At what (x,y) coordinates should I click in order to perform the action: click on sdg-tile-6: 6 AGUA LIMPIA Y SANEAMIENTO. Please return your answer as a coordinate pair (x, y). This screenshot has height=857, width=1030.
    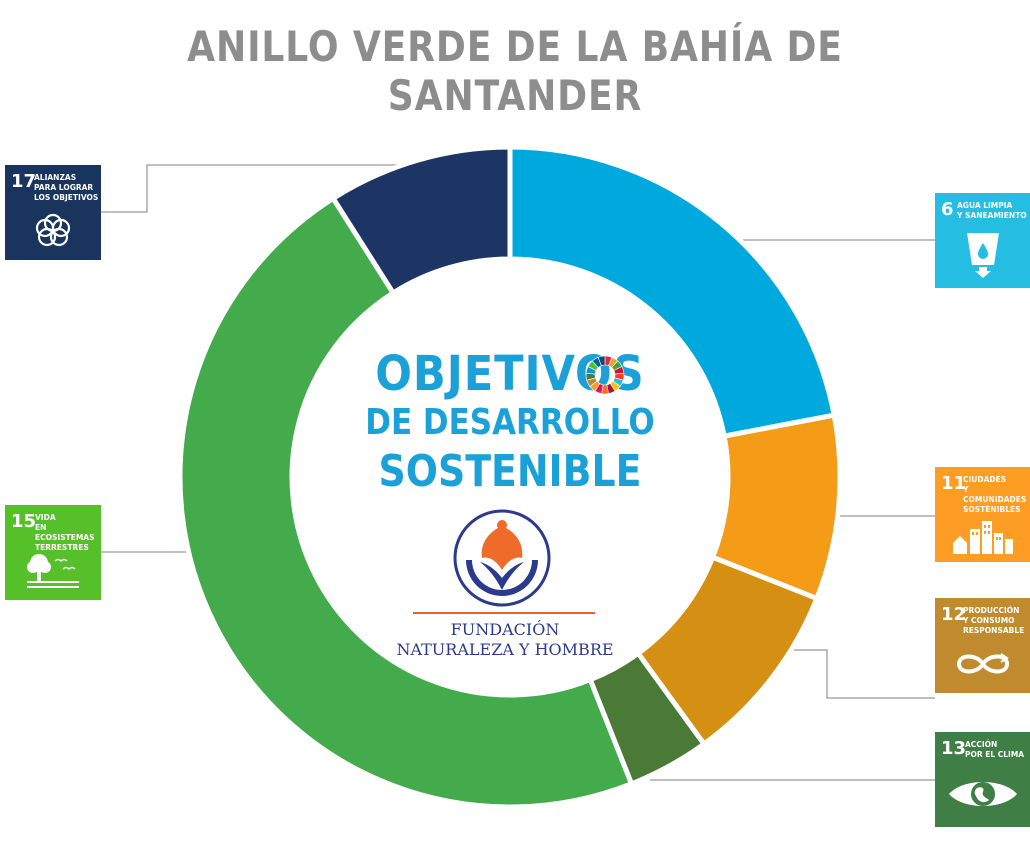
    Looking at the image, I should click on (982, 240).